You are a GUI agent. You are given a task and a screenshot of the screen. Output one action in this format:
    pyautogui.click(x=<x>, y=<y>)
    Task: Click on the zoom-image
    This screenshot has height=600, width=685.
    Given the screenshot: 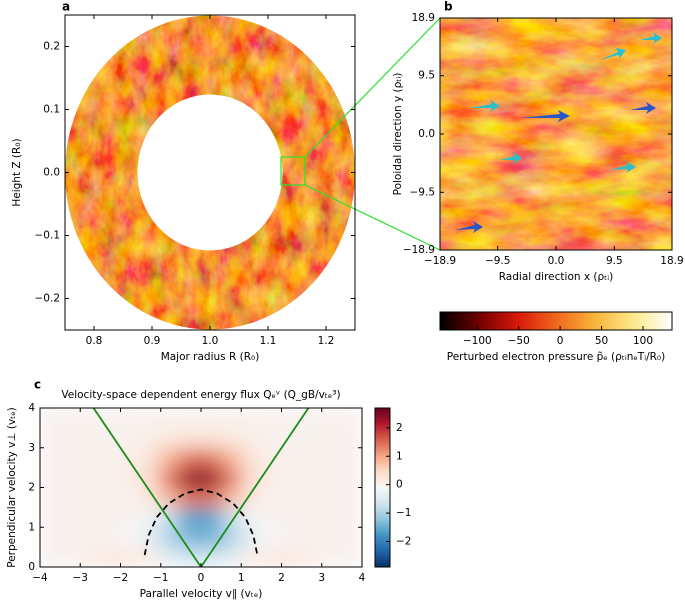 What is the action you would take?
    pyautogui.click(x=556, y=134)
    